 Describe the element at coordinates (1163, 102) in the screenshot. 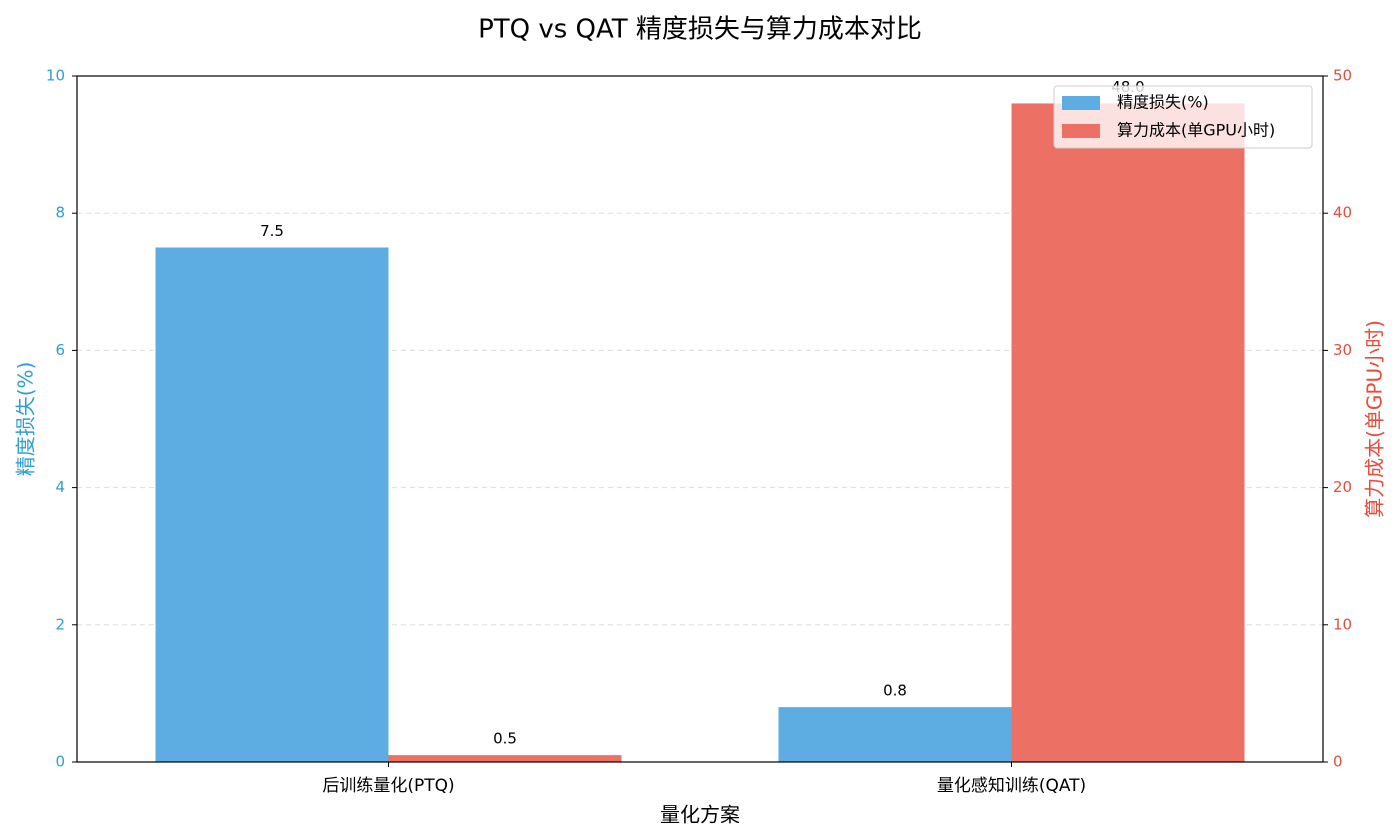

I see `legend-label: 精度损失(%)` at that location.